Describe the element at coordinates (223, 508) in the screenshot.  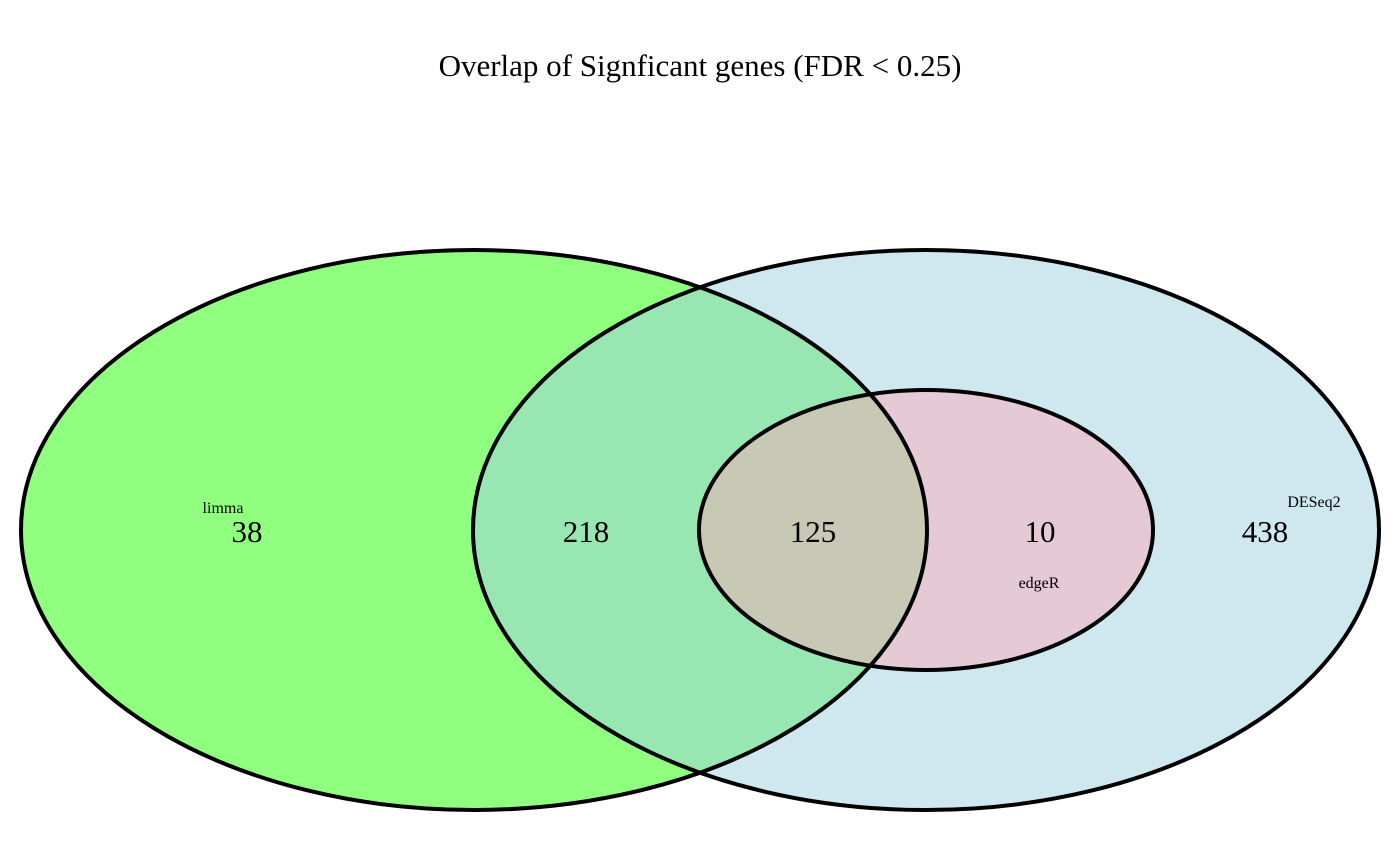
I see `set-label-limma: limma` at that location.